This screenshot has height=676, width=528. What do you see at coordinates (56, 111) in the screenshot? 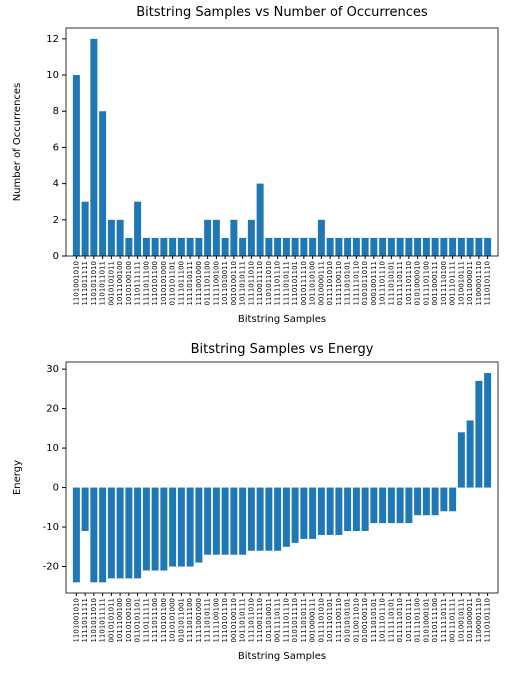
I see `y-tick-label: 8` at bounding box center [56, 111].